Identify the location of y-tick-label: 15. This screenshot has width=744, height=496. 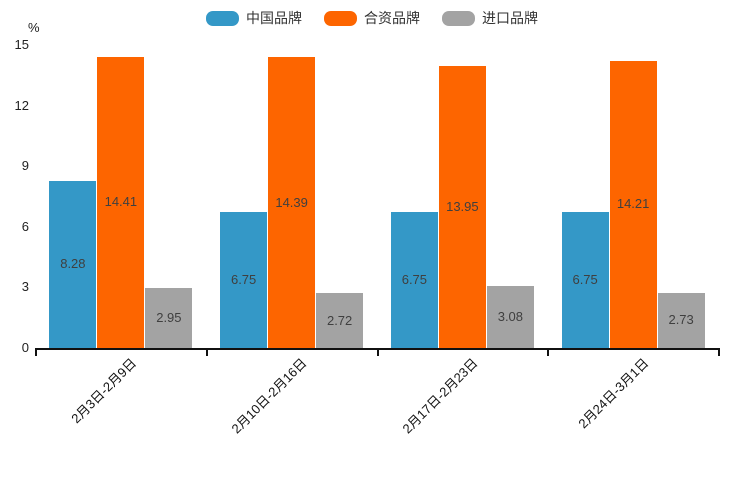
(21, 44).